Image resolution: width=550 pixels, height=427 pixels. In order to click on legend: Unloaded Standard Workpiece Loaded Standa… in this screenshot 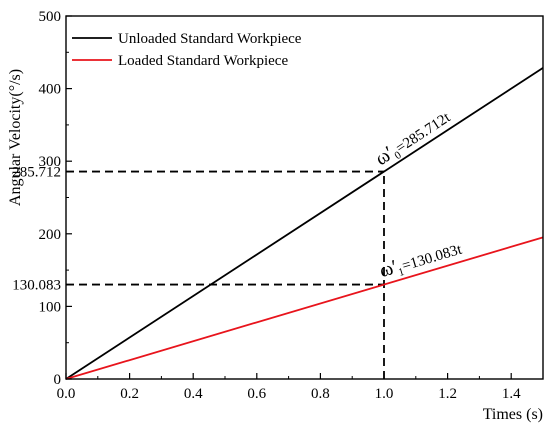, I will do `click(187, 50)`.